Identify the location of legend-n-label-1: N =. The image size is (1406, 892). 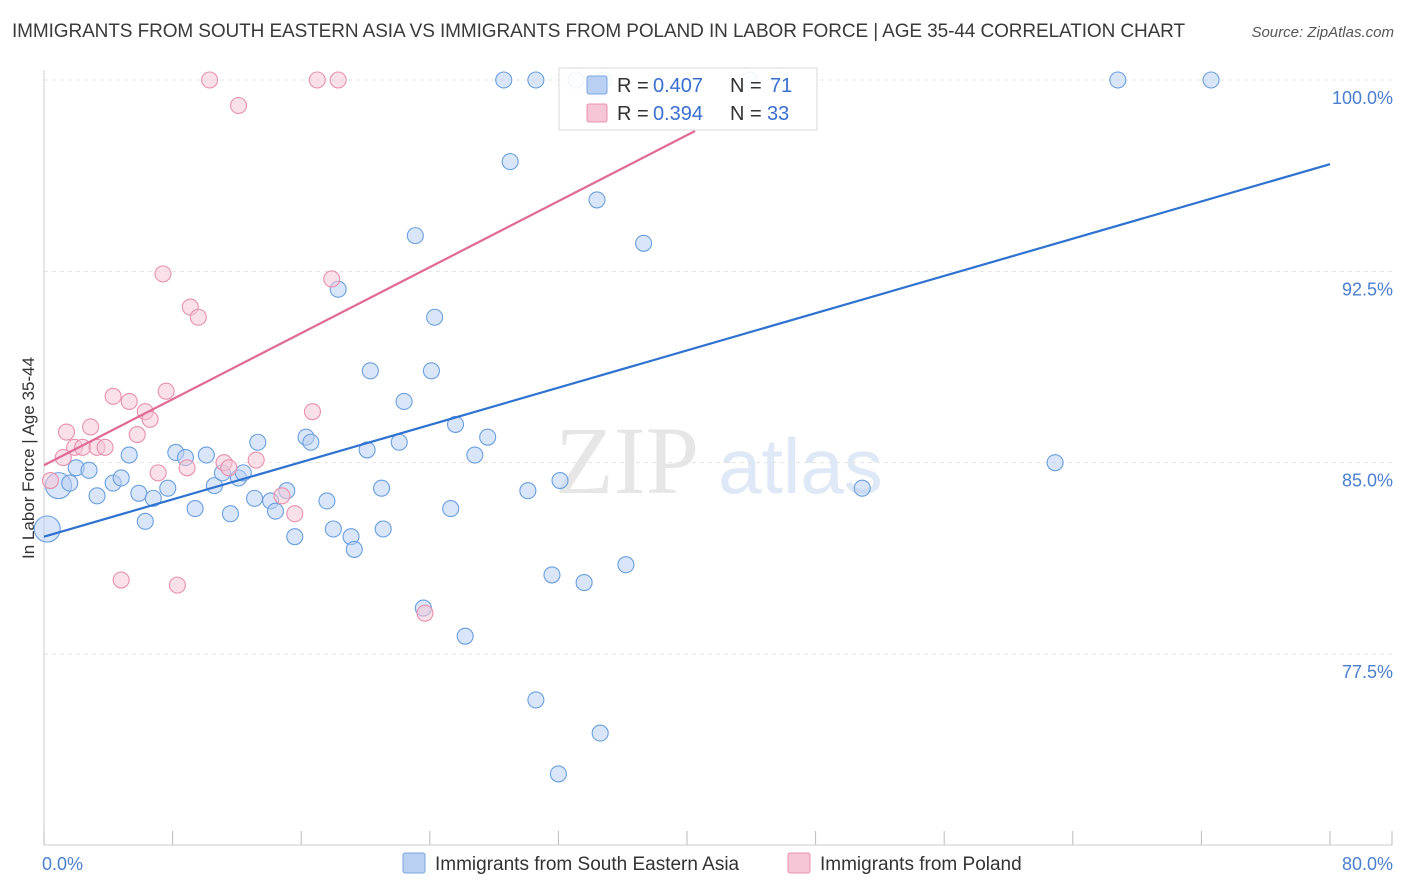
(748, 86).